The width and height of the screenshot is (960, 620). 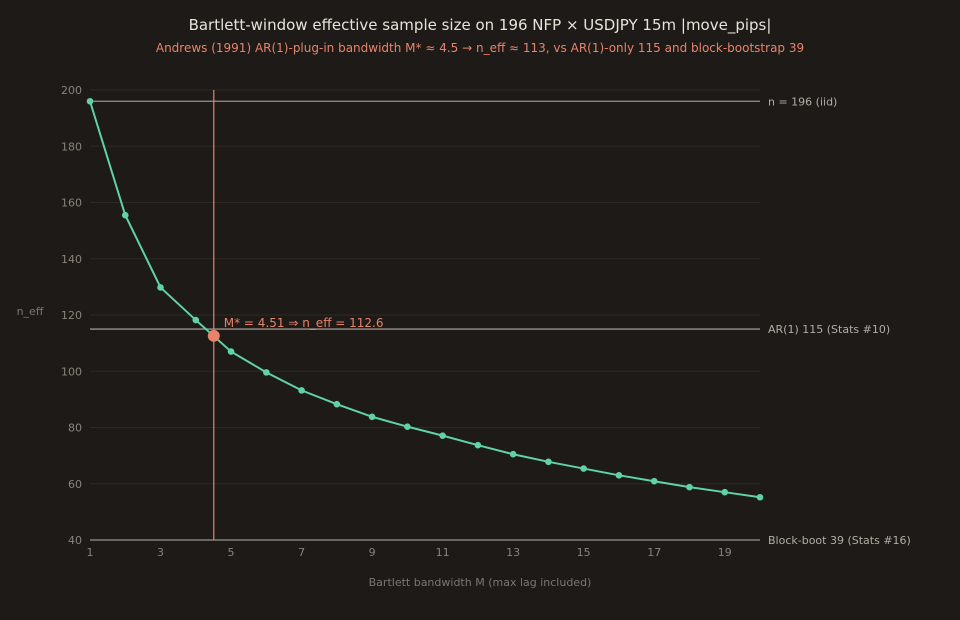 What do you see at coordinates (75, 540) in the screenshot?
I see `y-tick-label-40: 40` at bounding box center [75, 540].